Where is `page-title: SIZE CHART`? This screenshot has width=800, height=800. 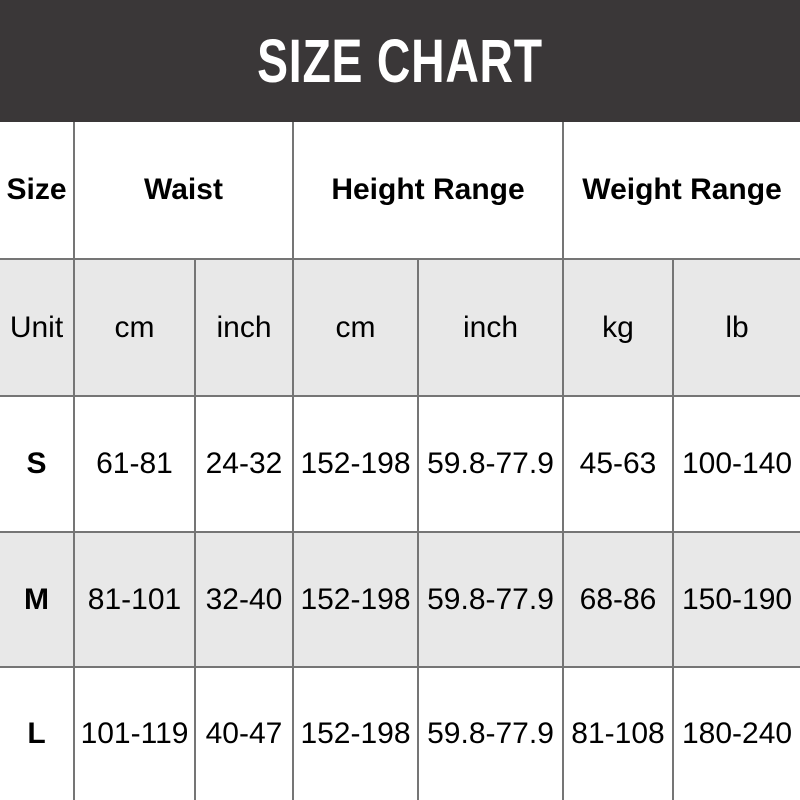
page-title: SIZE CHART is located at coordinates (400, 60).